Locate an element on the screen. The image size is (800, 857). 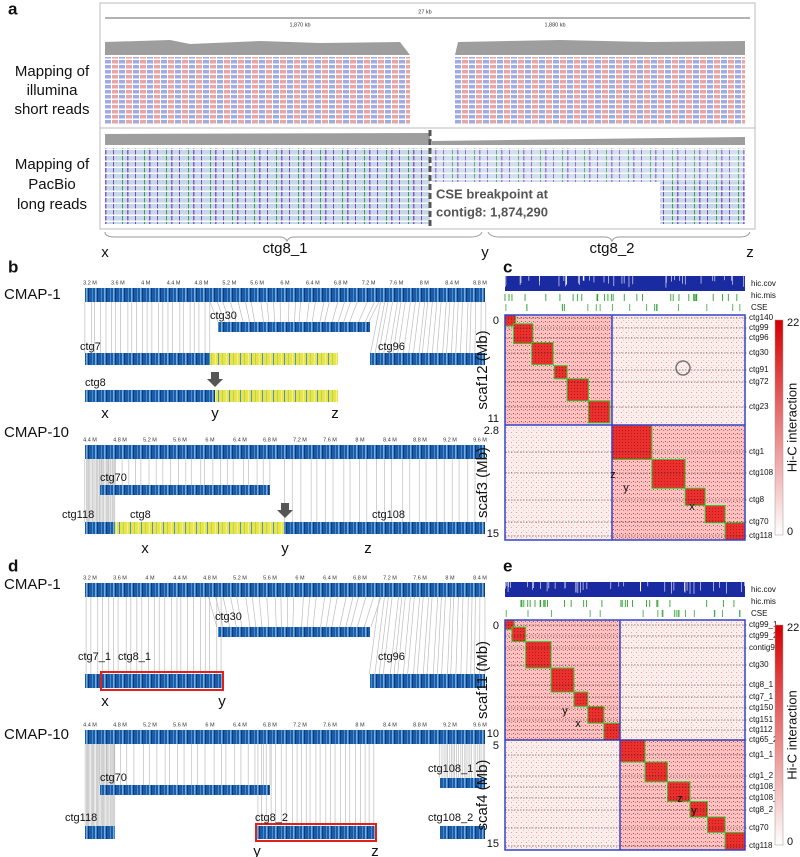
colorbar-title: Hi-C interaction is located at coordinates (791, 428).